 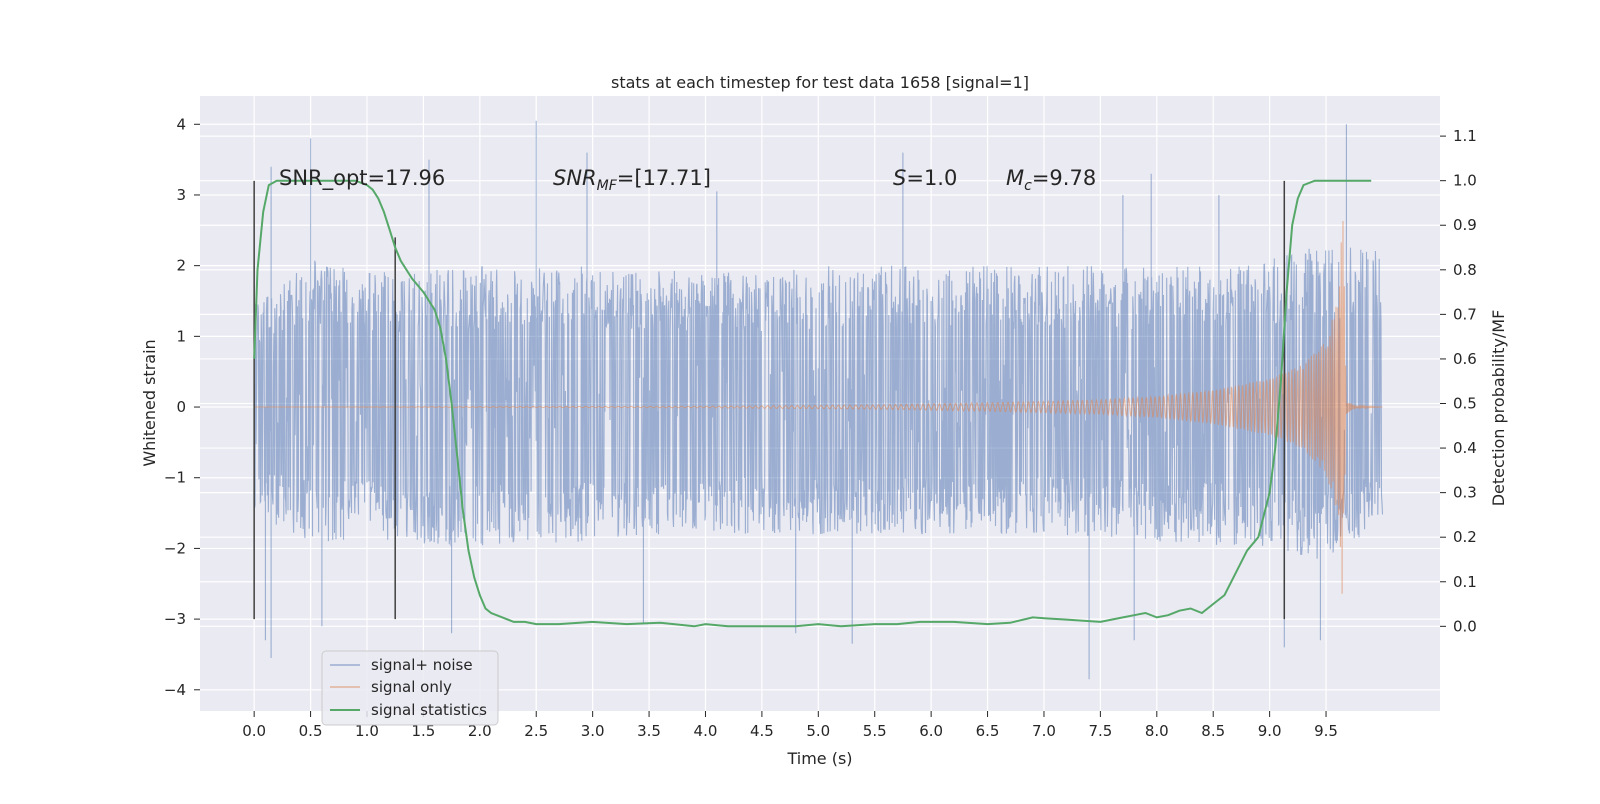 I want to click on legend-label-signal-statistics: signal statistics, so click(x=429, y=710).